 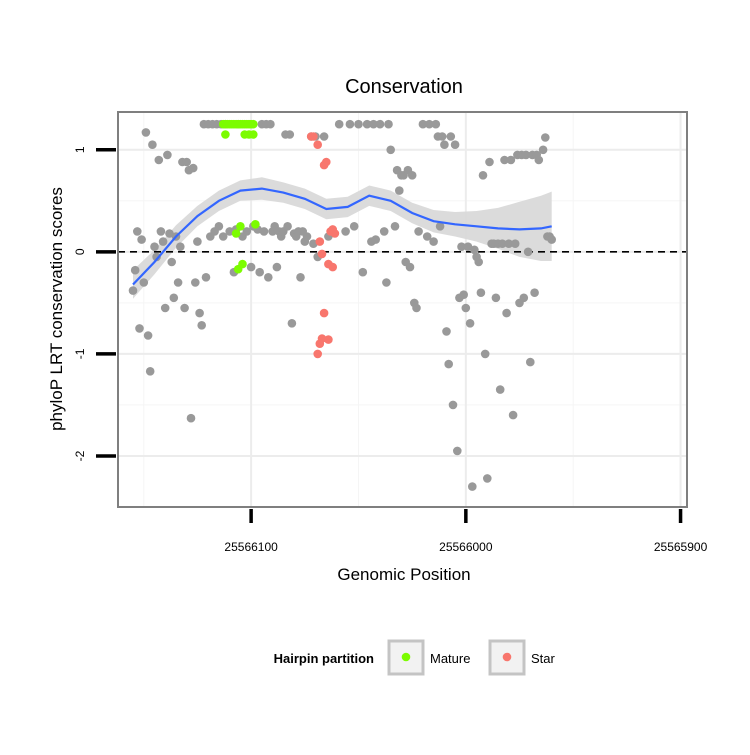 I want to click on smooth-line, so click(x=342, y=236).